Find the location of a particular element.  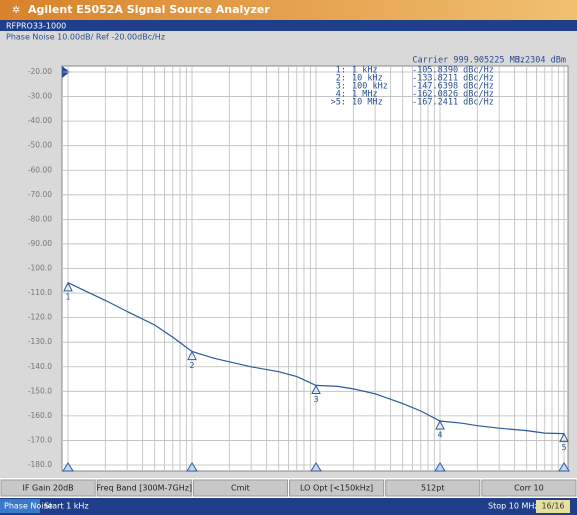

y-tick-label: -90.00 is located at coordinates (40, 243).